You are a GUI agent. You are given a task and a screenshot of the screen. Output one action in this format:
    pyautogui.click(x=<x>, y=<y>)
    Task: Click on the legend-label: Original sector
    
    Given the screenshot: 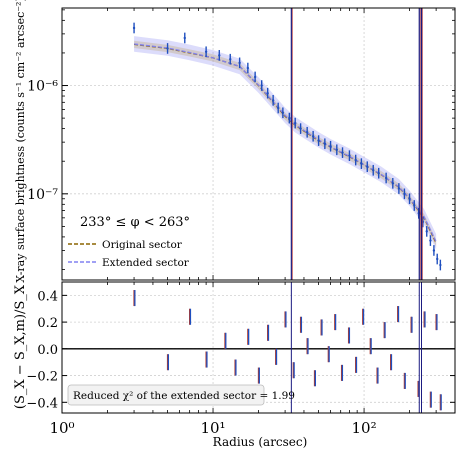 What is the action you would take?
    pyautogui.click(x=142, y=245)
    